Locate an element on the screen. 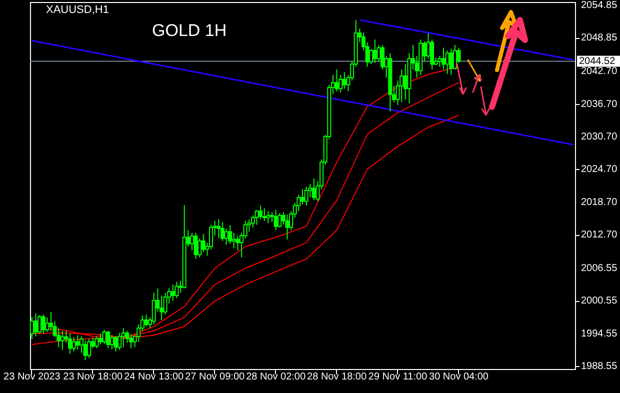 The height and width of the screenshot is (393, 620). x-tick-label: 28 Nov 18:00 is located at coordinates (337, 377).